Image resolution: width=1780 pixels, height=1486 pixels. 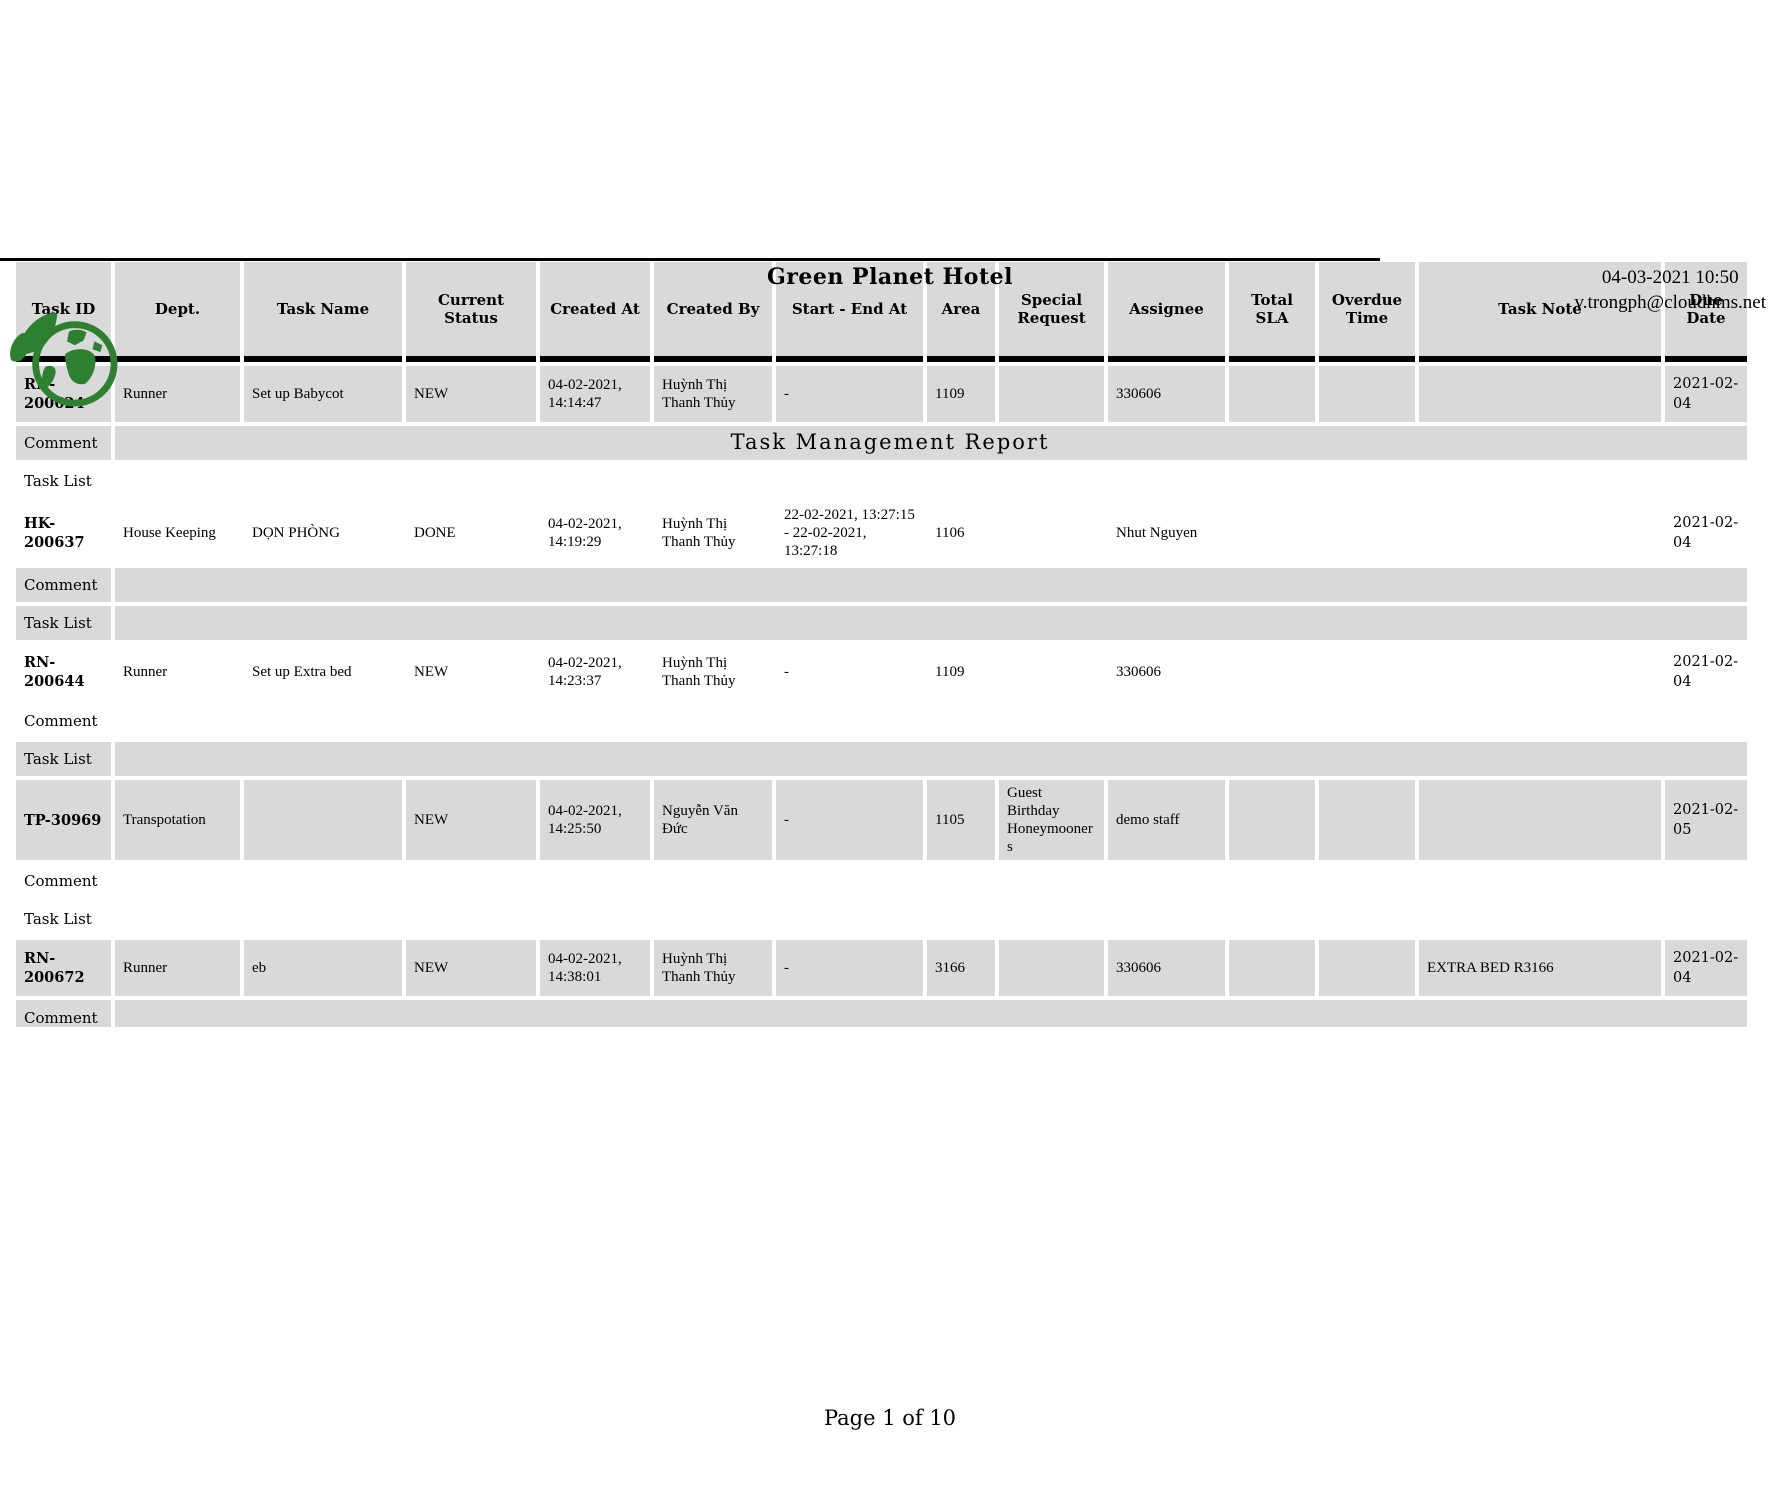 I want to click on column-header-area: Area, so click(x=961, y=312).